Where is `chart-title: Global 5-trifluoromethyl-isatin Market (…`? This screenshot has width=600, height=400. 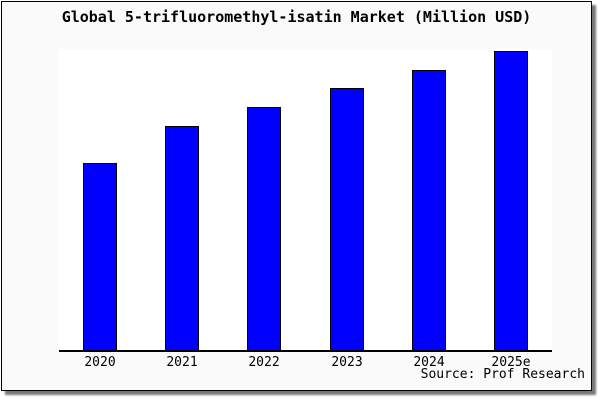
chart-title: Global 5-trifluoromethyl-isatin Market (… is located at coordinates (296, 17).